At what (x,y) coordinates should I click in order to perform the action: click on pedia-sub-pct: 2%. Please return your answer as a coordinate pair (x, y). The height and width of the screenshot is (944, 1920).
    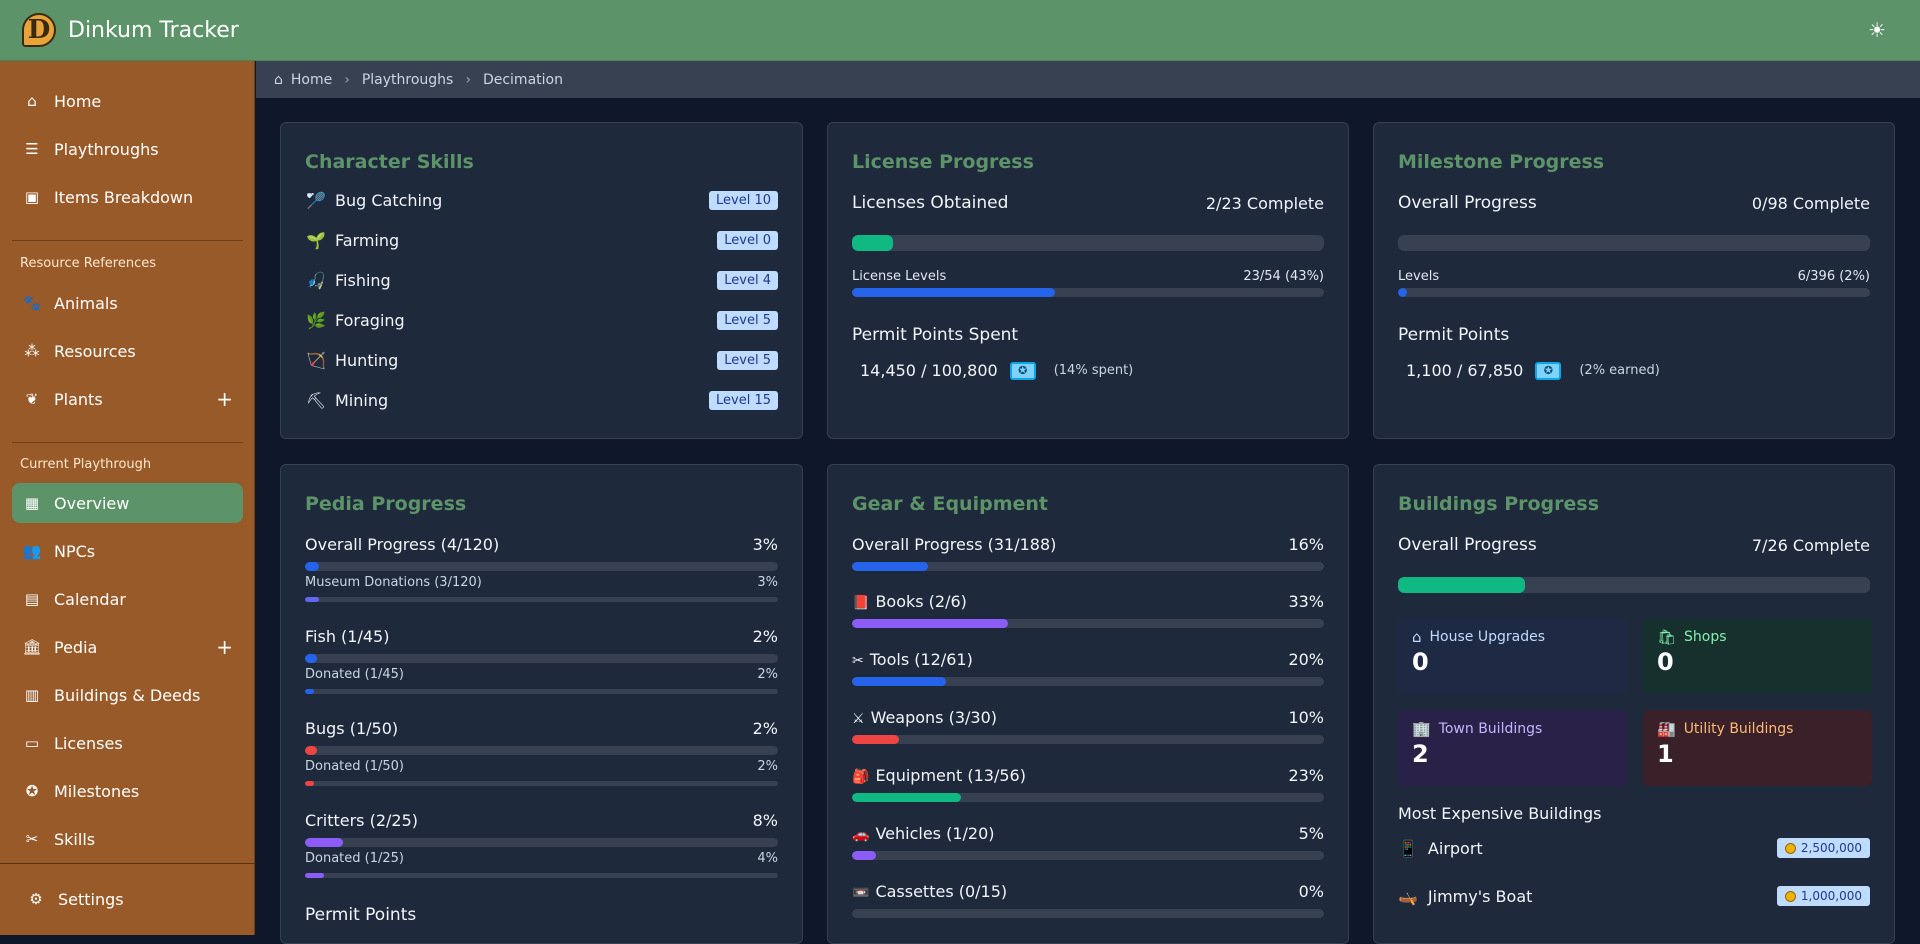
    Looking at the image, I should click on (767, 674).